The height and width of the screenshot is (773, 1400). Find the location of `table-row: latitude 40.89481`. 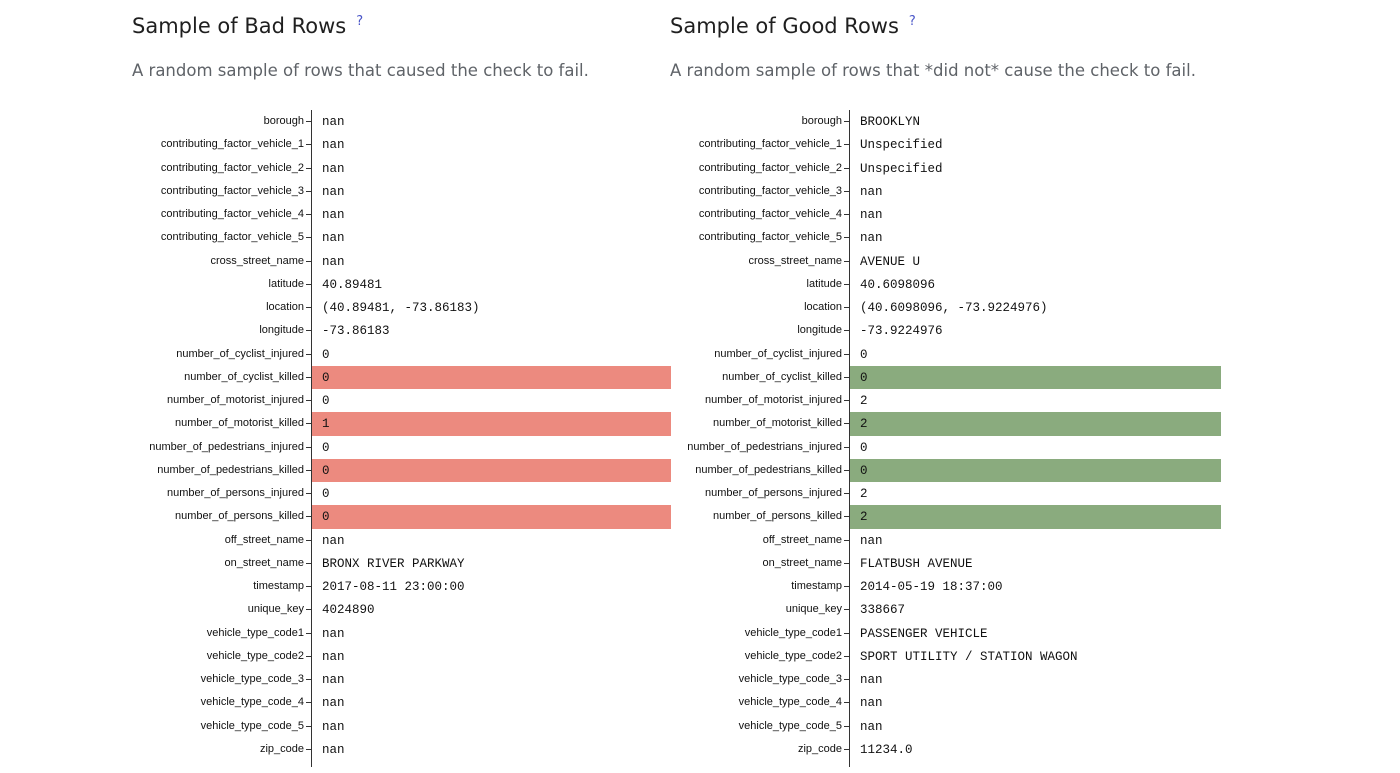

table-row: latitude 40.89481 is located at coordinates (335, 284).